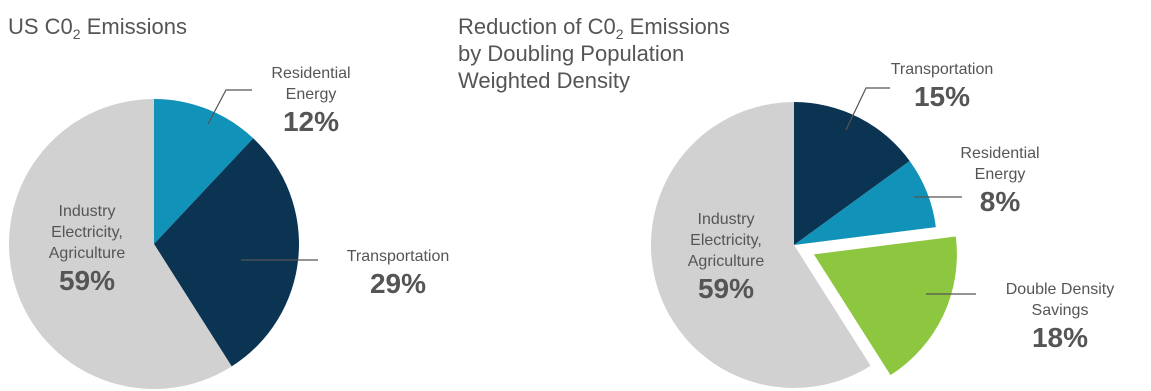 Image resolution: width=1151 pixels, height=391 pixels. What do you see at coordinates (571, 53) in the screenshot?
I see `chart2-title-line-2: by Doubling Population` at bounding box center [571, 53].